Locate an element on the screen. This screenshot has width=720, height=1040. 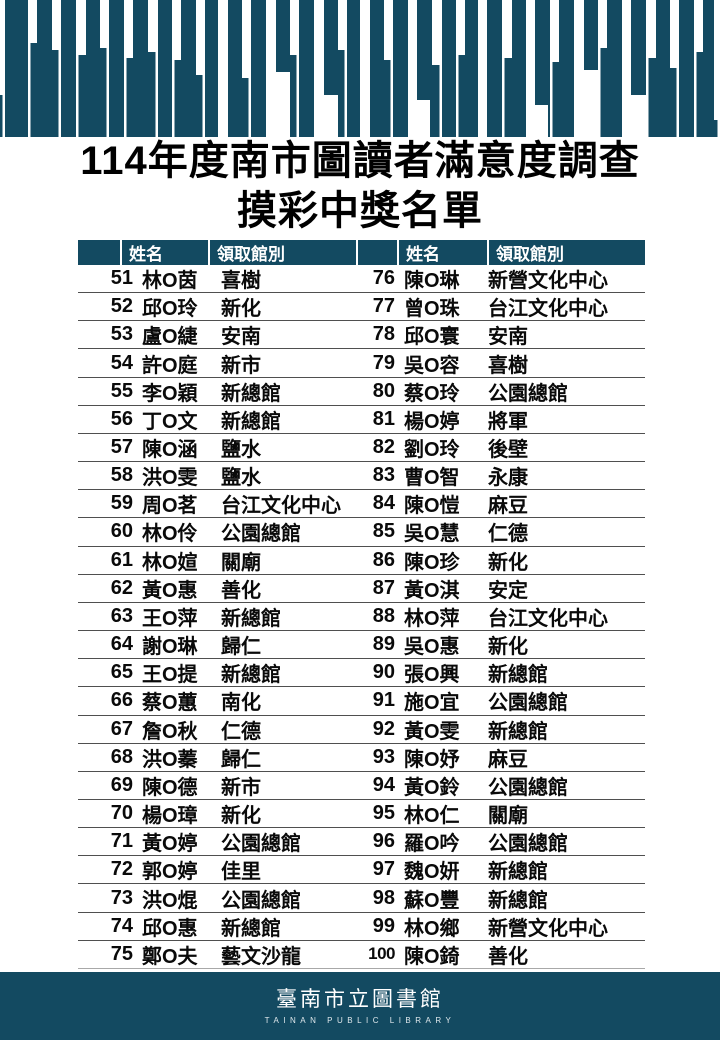
table-row: 96 羅O吟 公園總館 is located at coordinates (500, 842).